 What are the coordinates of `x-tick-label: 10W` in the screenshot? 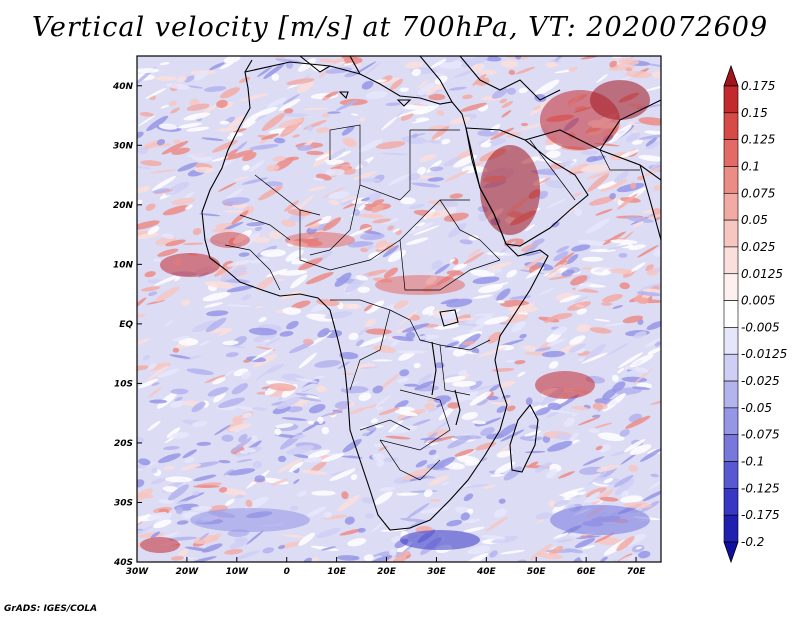 It's located at (238, 572).